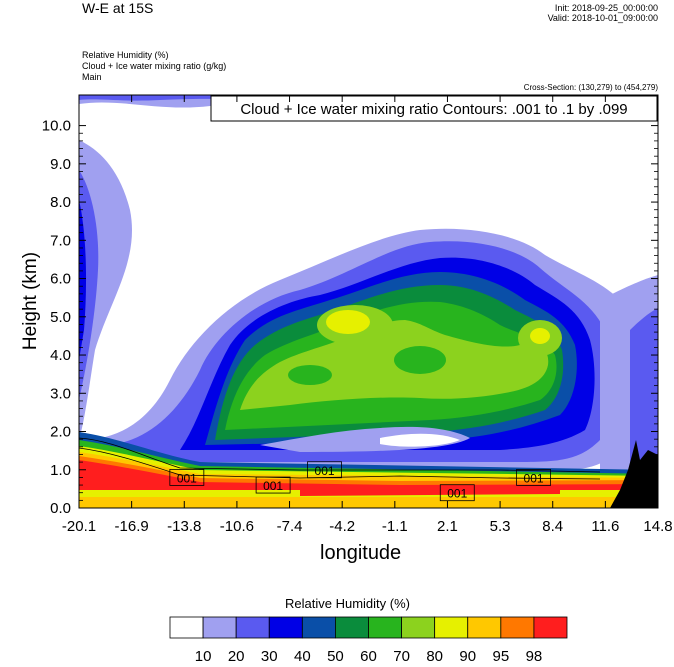 This screenshot has width=674, height=667. I want to click on y-tick-label: 7.0, so click(60, 240).